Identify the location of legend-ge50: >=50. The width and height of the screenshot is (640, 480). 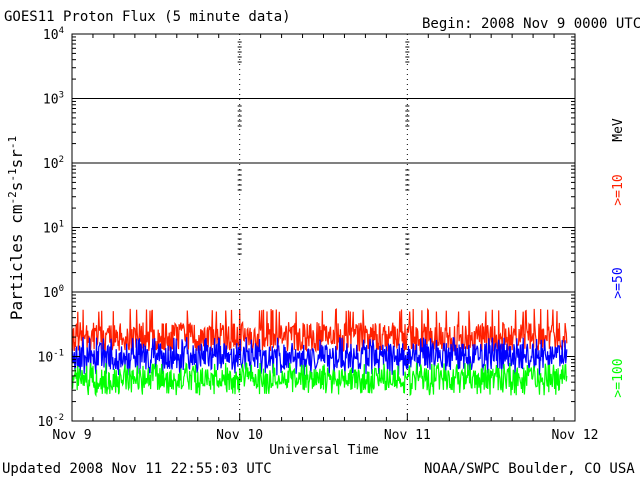
(618, 282).